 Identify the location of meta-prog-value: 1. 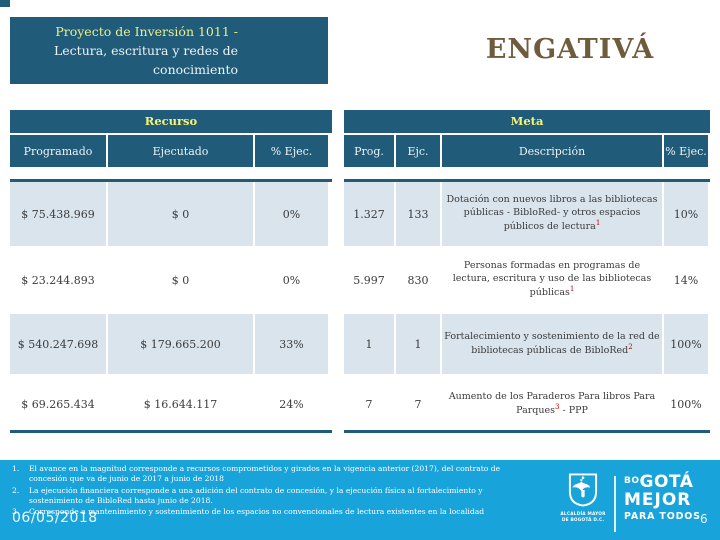
(369, 344).